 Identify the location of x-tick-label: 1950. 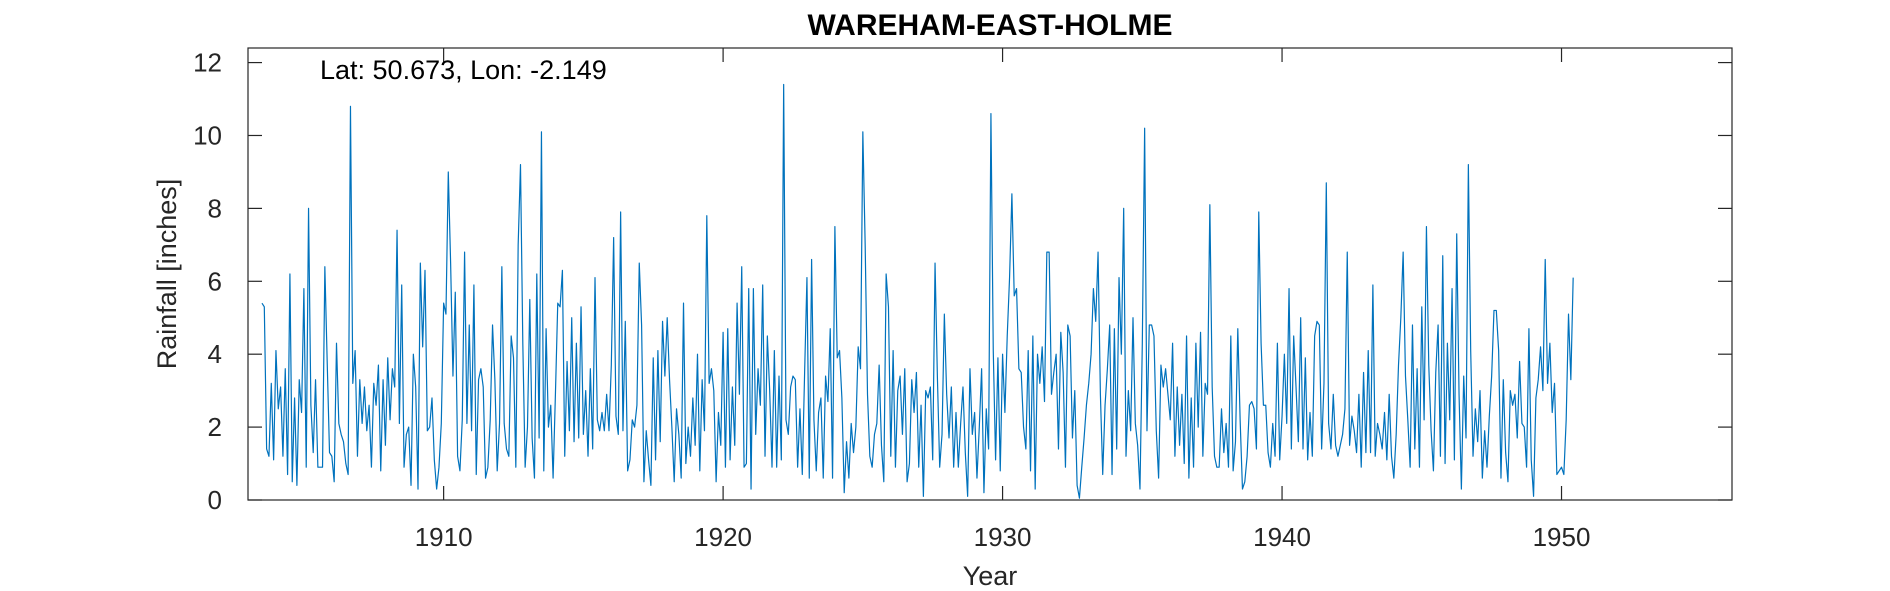
(1562, 537).